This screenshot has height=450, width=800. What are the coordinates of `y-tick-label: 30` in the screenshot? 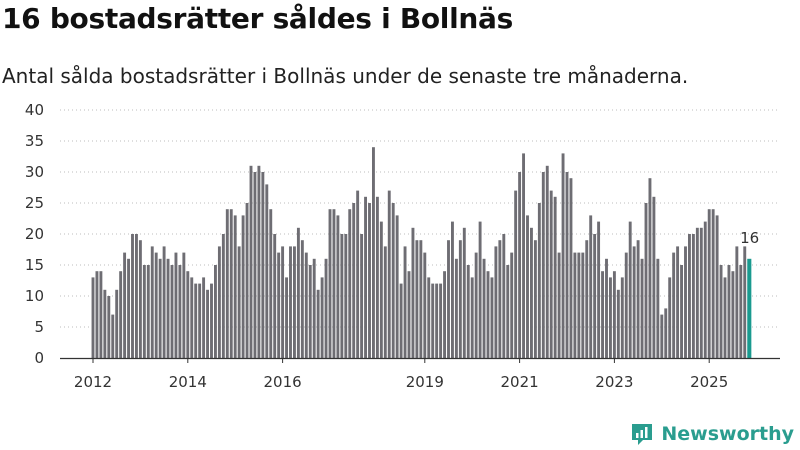 It's located at (34, 172).